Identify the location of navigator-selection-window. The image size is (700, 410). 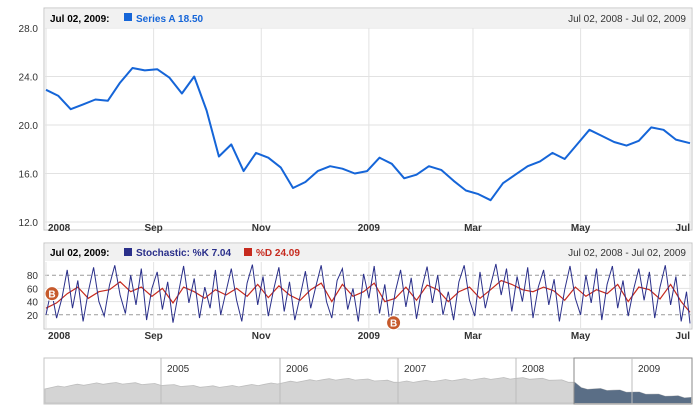
(633, 381).